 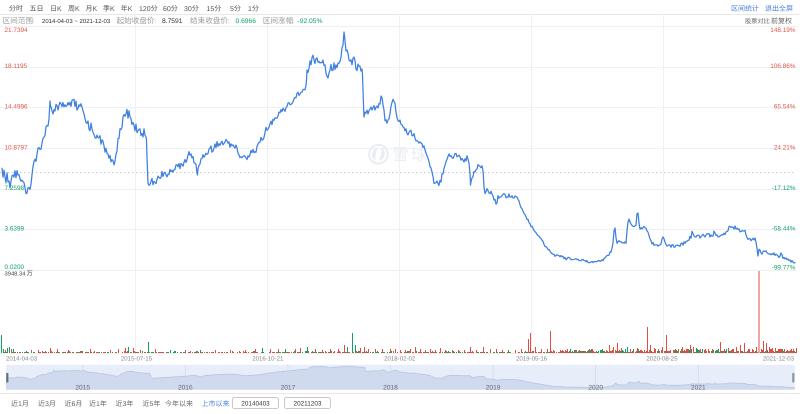 What do you see at coordinates (390, 387) in the screenshot?
I see `svg-text: 2018` at bounding box center [390, 387].